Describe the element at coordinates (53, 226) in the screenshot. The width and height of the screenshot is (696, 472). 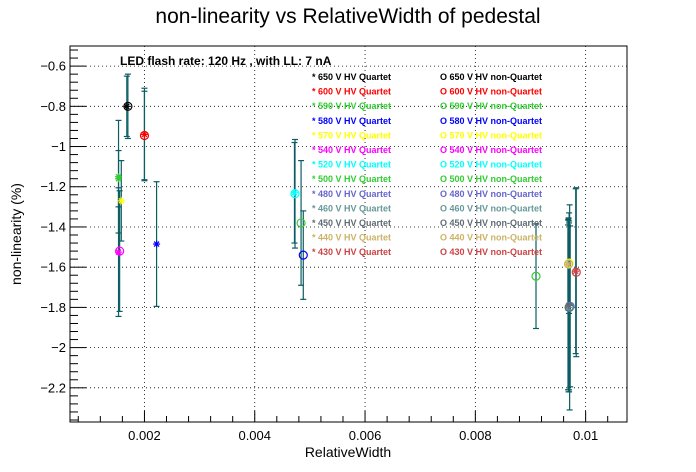
I see `y-tick-label: −1.4` at that location.